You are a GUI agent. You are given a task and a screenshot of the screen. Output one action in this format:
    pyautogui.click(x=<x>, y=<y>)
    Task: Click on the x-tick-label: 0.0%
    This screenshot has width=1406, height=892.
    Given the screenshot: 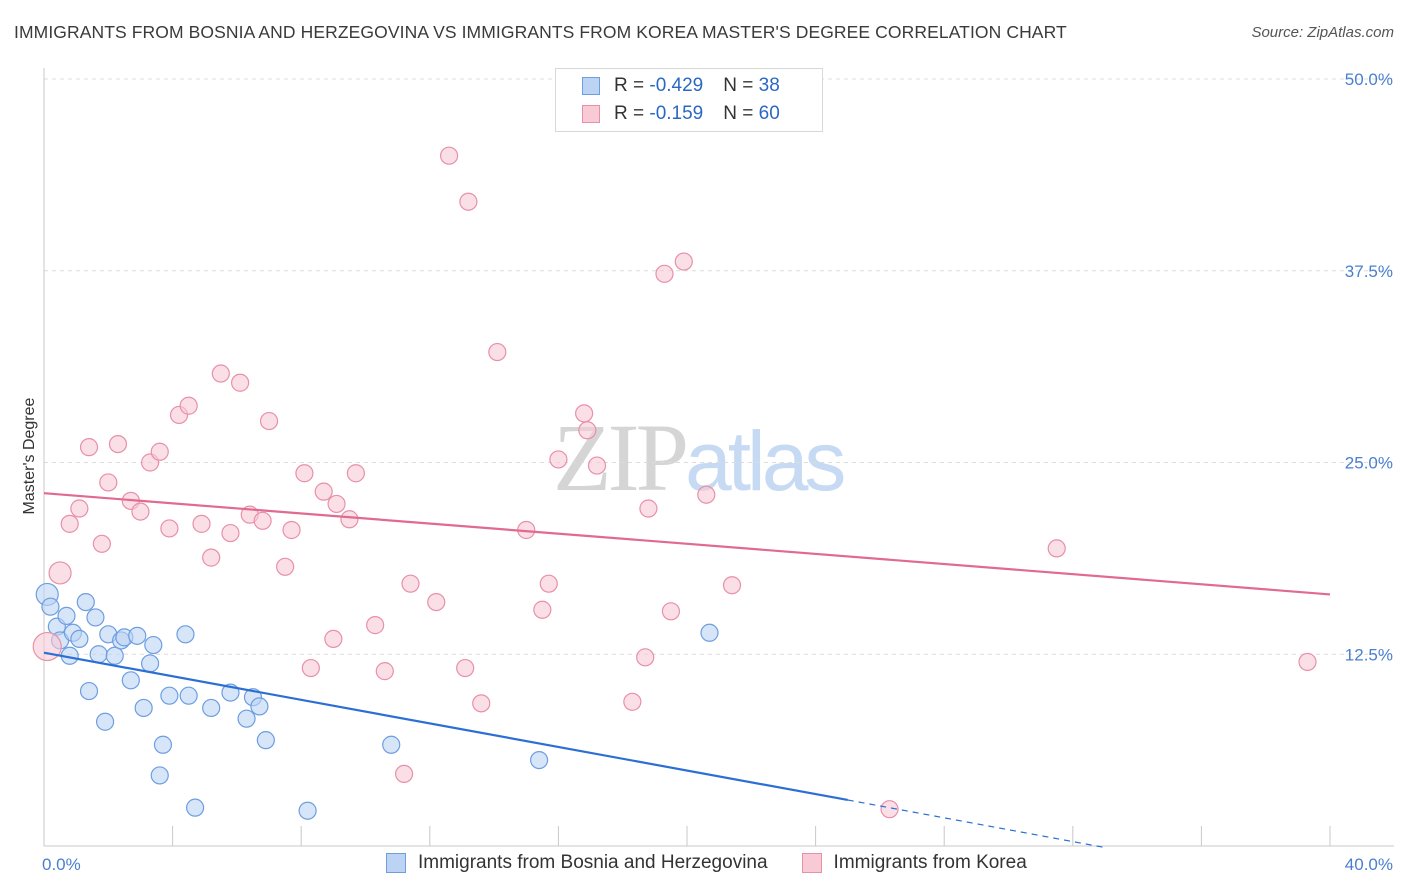 What is the action you would take?
    pyautogui.click(x=61, y=864)
    